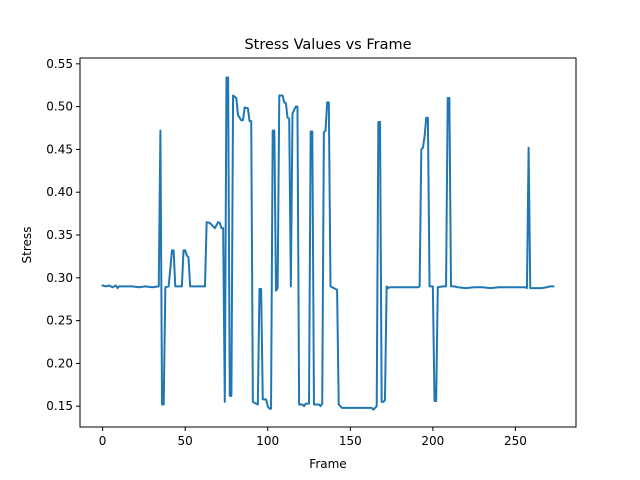 Image resolution: width=640 pixels, height=480 pixels. Describe the element at coordinates (350, 441) in the screenshot. I see `x-tick-label: 150` at that location.